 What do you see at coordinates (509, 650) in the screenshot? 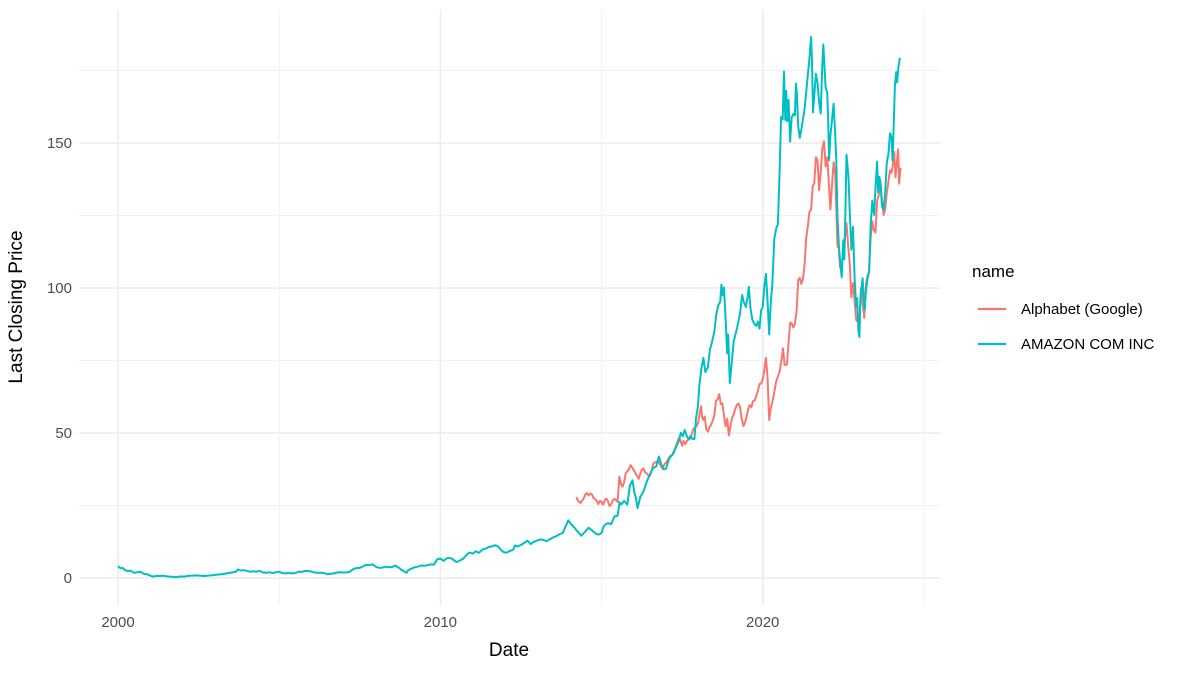
I see `x-axis-title: Date` at bounding box center [509, 650].